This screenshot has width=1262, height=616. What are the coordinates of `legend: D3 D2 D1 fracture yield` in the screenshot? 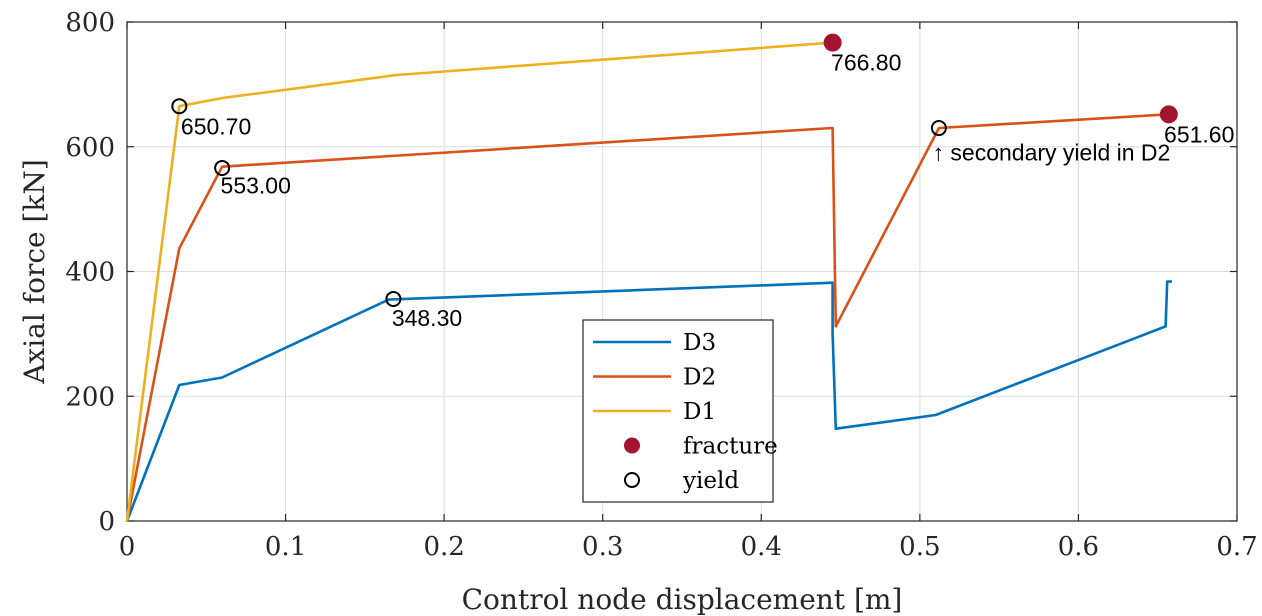 It's located at (680, 411).